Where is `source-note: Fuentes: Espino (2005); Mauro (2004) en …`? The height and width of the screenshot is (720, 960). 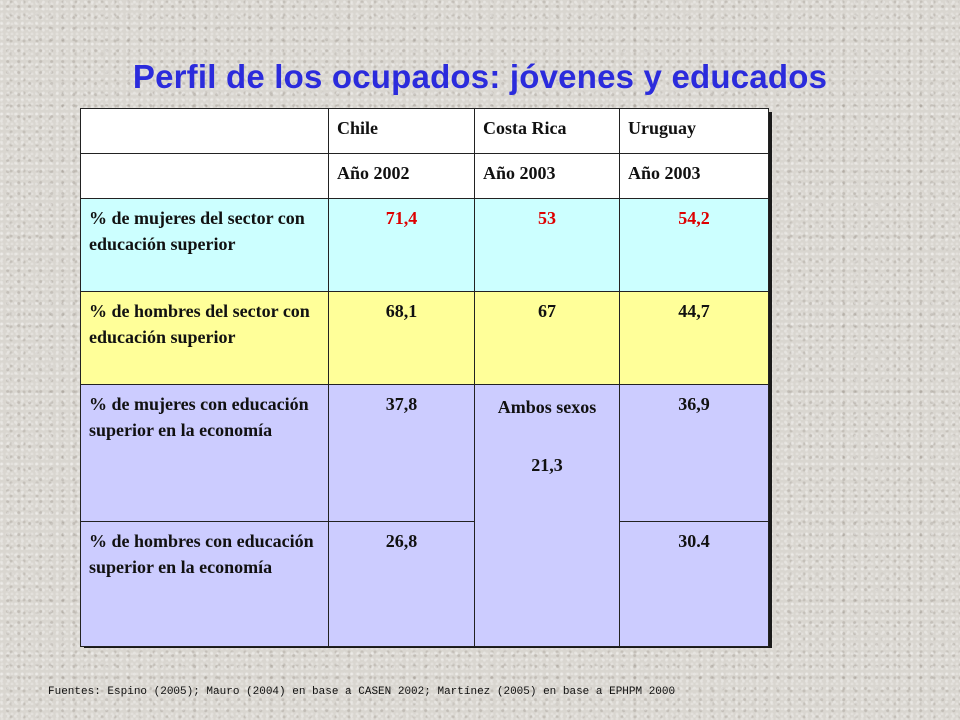
source-note: Fuentes: Espino (2005); Mauro (2004) en … is located at coordinates (362, 692).